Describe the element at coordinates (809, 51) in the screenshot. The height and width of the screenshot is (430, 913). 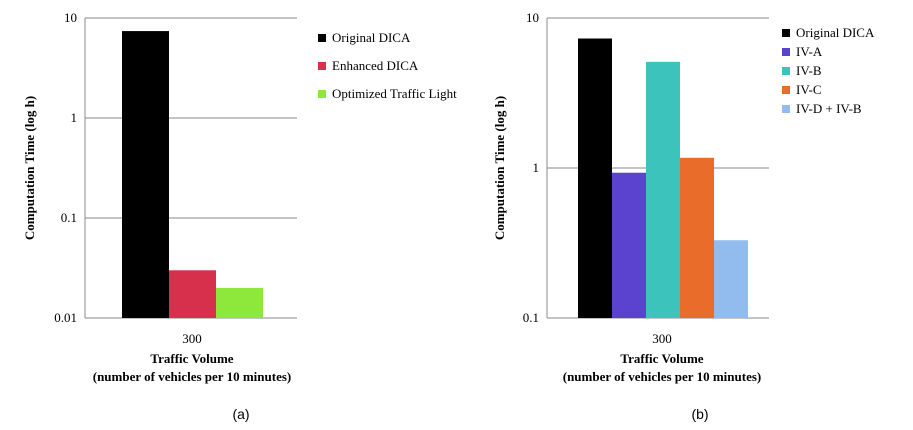
I see `legend-label: IV-A` at that location.